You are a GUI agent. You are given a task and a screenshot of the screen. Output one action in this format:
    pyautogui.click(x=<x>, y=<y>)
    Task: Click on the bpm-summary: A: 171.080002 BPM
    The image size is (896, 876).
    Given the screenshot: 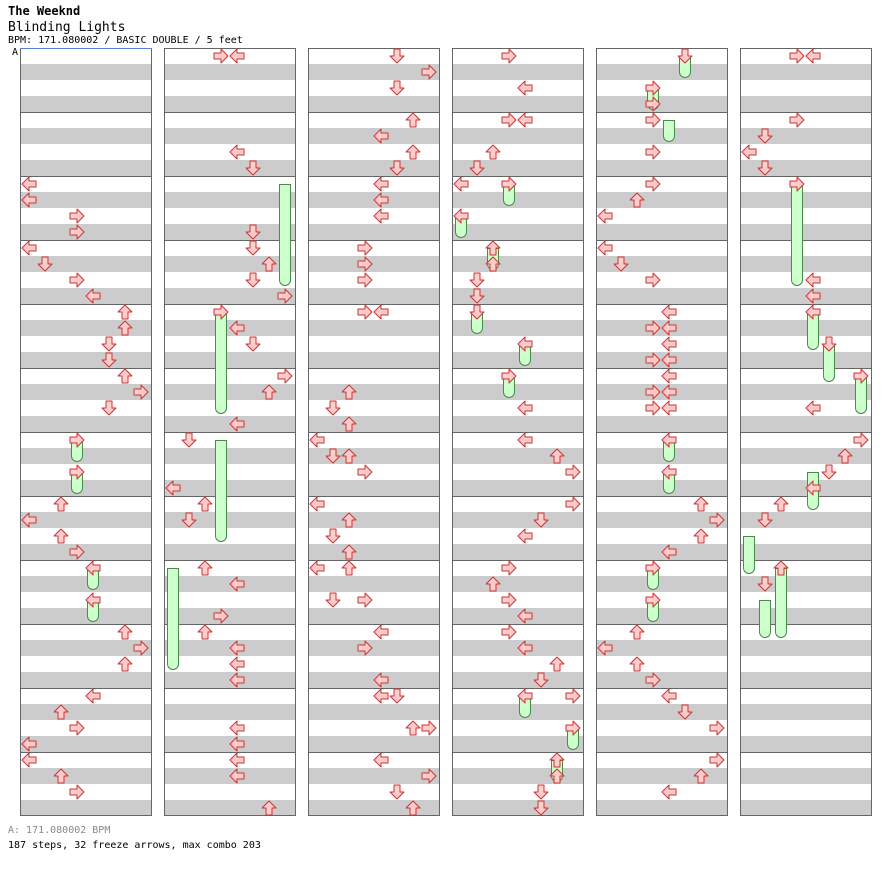 What is the action you would take?
    pyautogui.click(x=59, y=830)
    